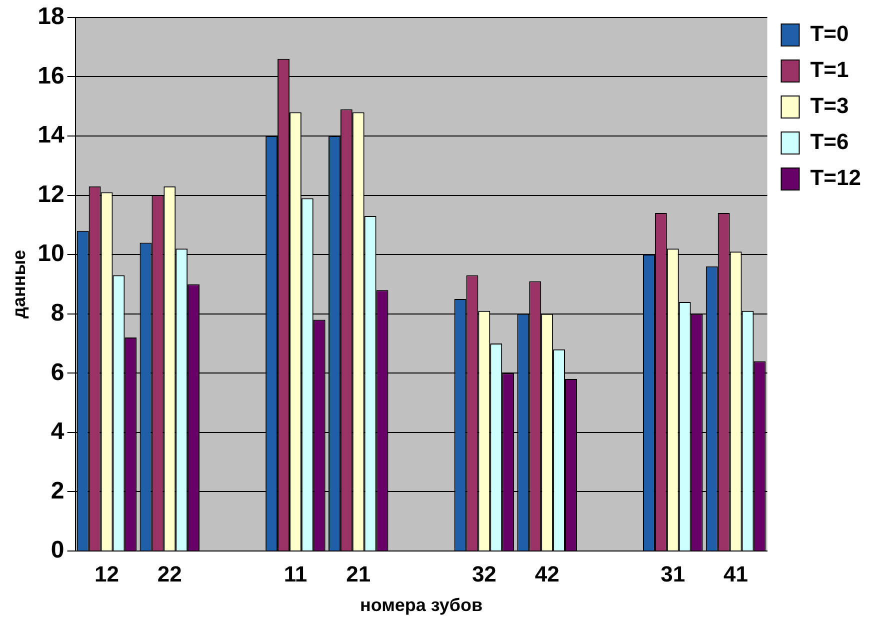 This screenshot has width=876, height=626. What do you see at coordinates (57, 372) in the screenshot?
I see `y-tick-label: 6` at bounding box center [57, 372].